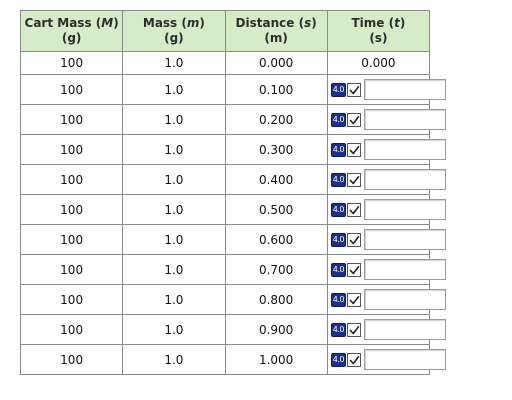 The width and height of the screenshot is (512, 400). I want to click on header-cart-mass: Cart Mass (M) (g), so click(71, 31).